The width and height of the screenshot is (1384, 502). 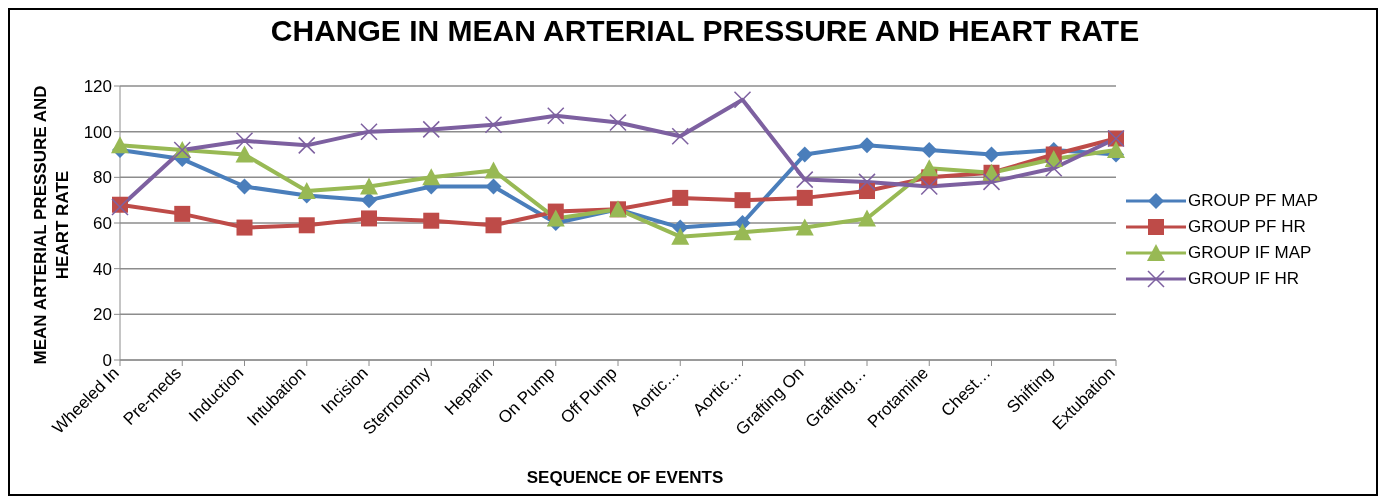 I want to click on legend-label: GROUP PF HR, so click(x=1247, y=227).